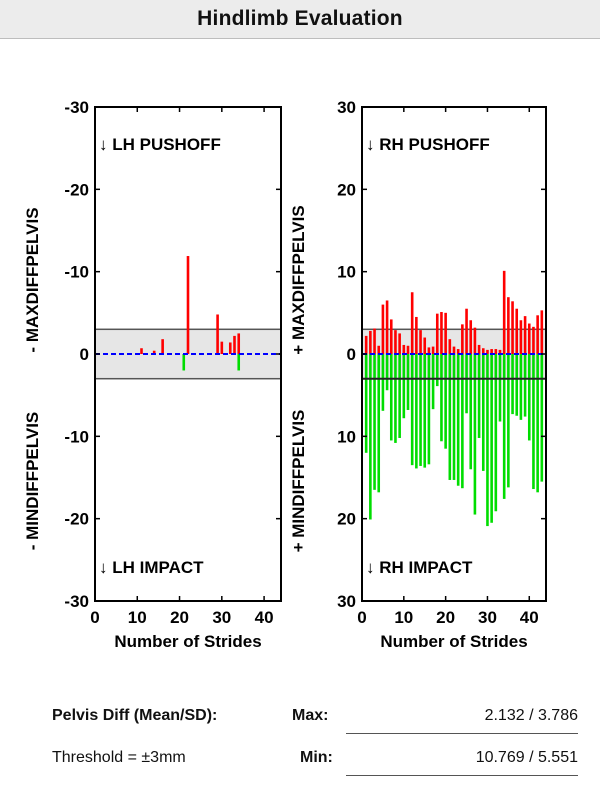 This screenshot has width=600, height=802. What do you see at coordinates (462, 733) in the screenshot?
I see `max-underline` at bounding box center [462, 733].